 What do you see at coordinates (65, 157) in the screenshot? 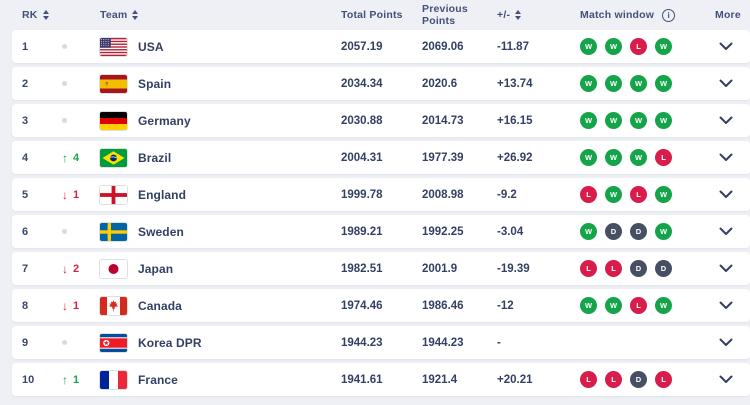
I see `rank-up-arrow-icon: ↑` at bounding box center [65, 157].